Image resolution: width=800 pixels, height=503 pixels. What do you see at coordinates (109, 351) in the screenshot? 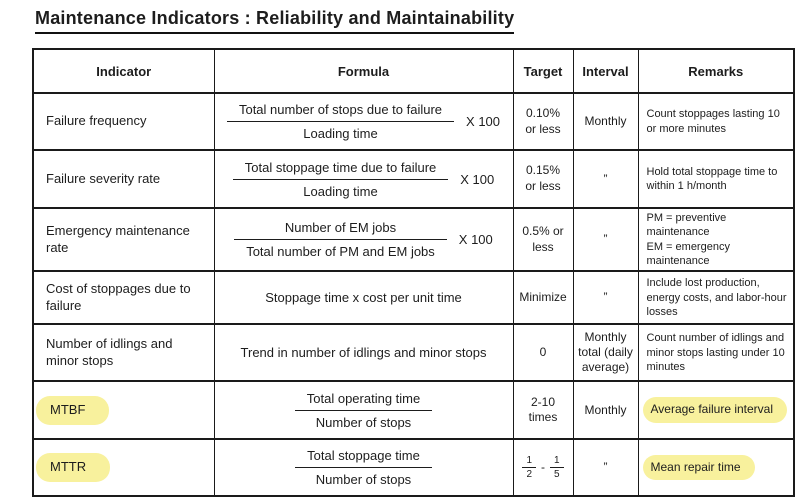
I see `indicator-label: Number of idlings and minor stops` at bounding box center [109, 351].